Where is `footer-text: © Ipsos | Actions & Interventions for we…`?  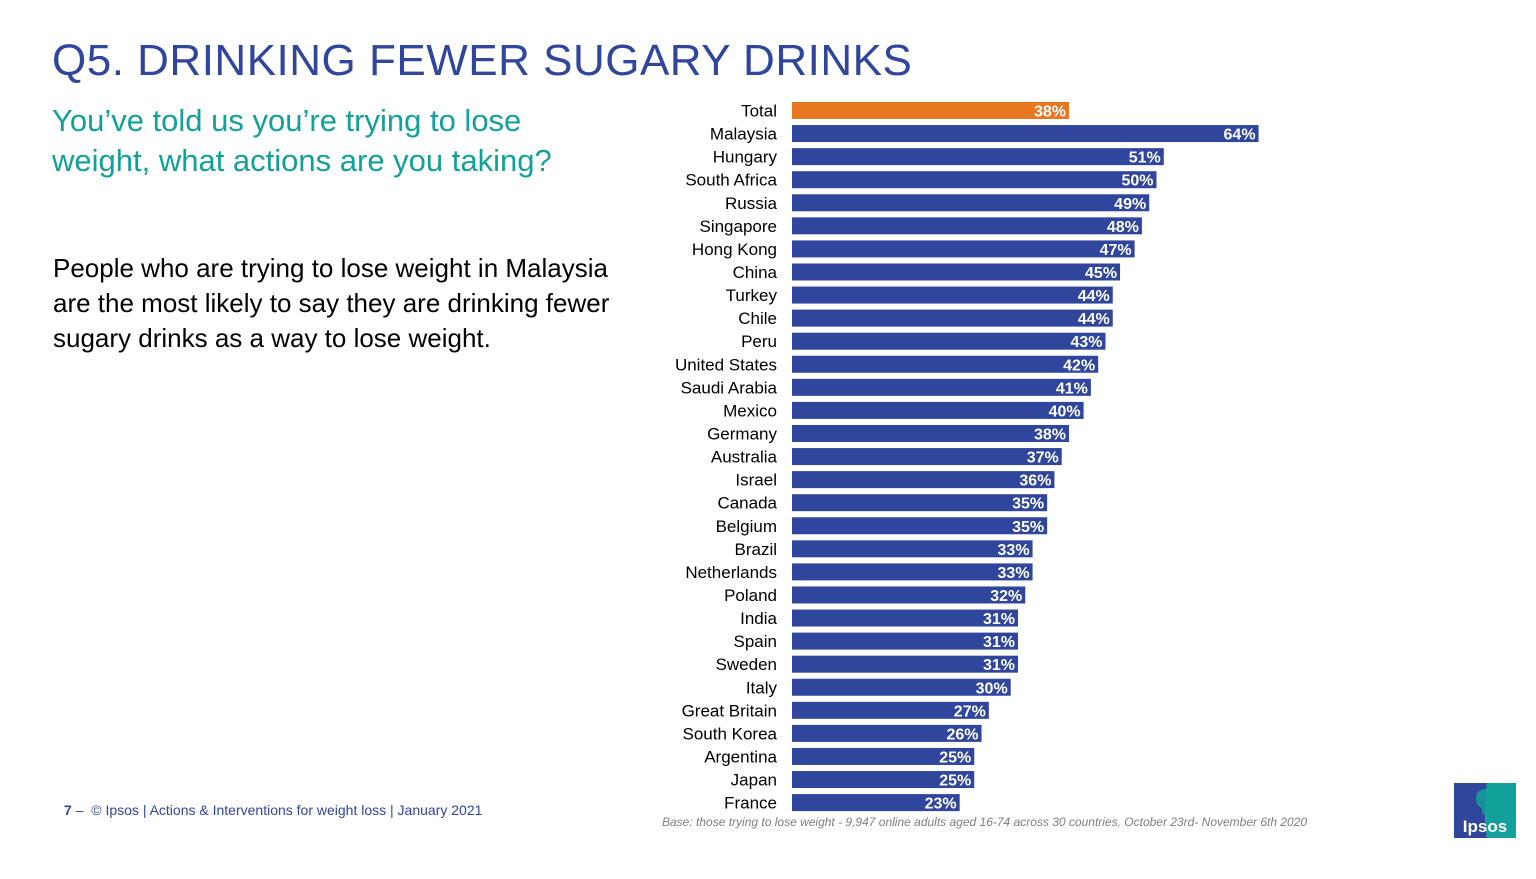 footer-text: © Ipsos | Actions & Interventions for we… is located at coordinates (287, 810).